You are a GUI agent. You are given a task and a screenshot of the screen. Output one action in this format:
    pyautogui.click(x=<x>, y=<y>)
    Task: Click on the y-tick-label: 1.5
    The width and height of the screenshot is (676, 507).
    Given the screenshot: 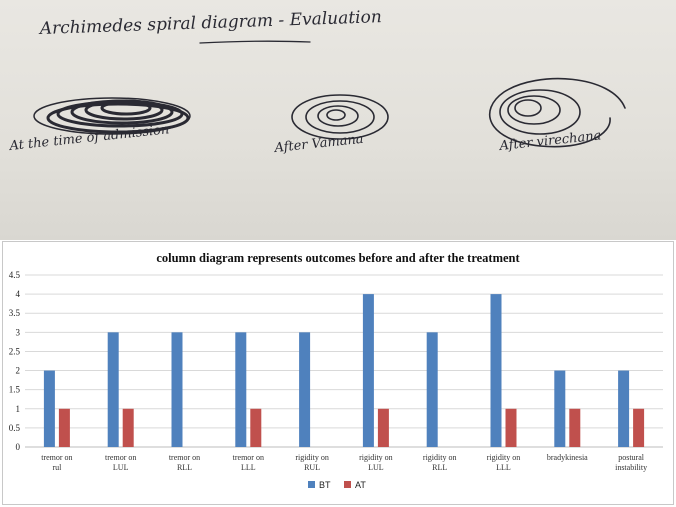 What is the action you would take?
    pyautogui.click(x=15, y=390)
    